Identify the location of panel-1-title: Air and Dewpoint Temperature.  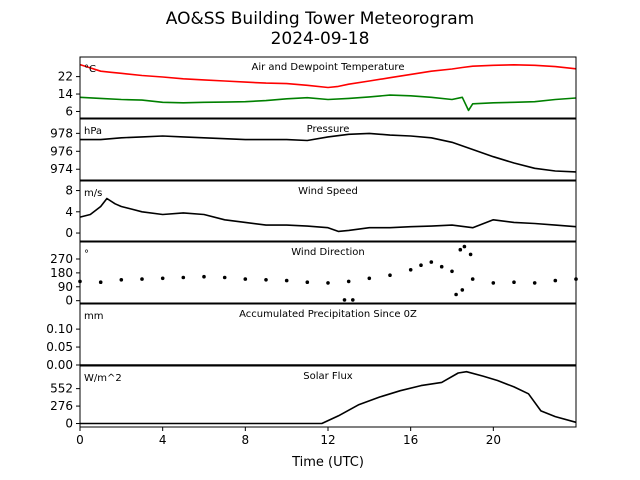
(328, 67).